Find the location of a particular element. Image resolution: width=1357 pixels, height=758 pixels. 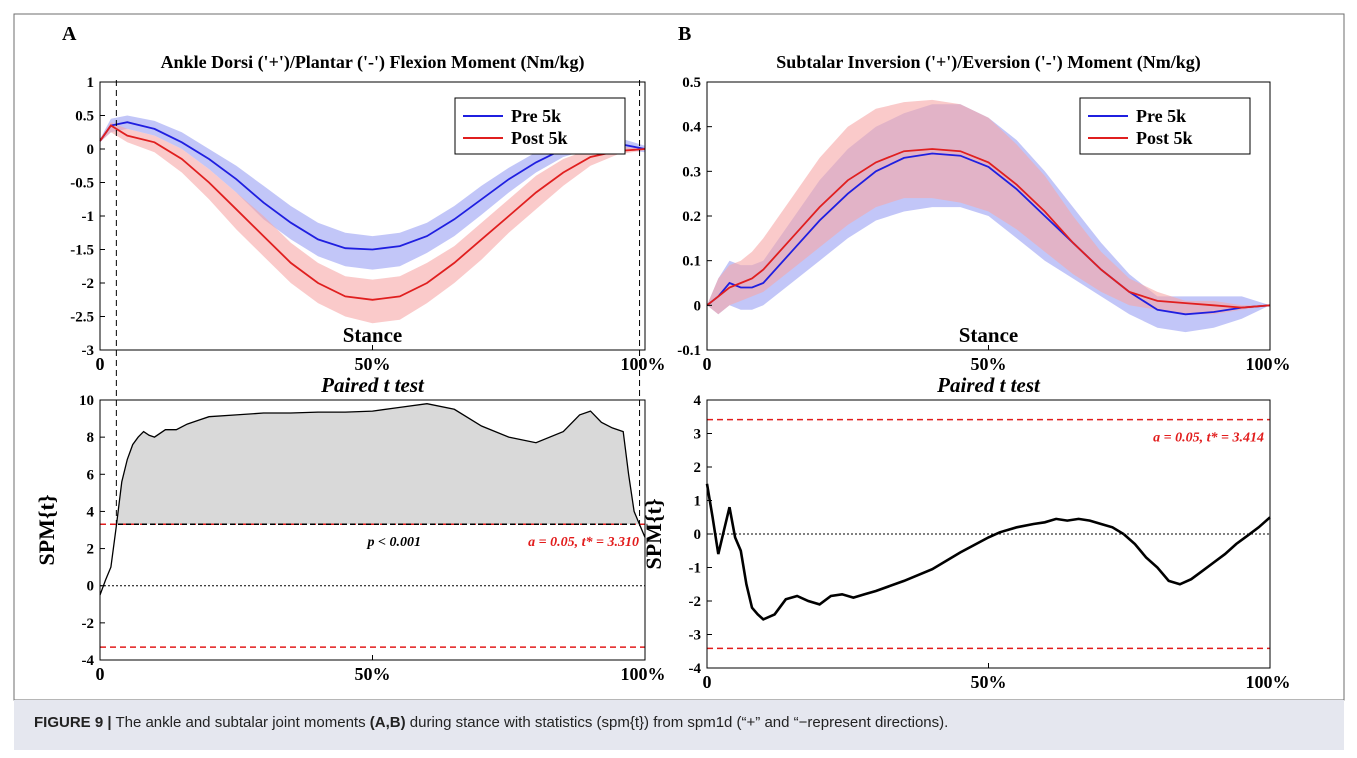

caption-label: FIGURE 9 | is located at coordinates (73, 722).